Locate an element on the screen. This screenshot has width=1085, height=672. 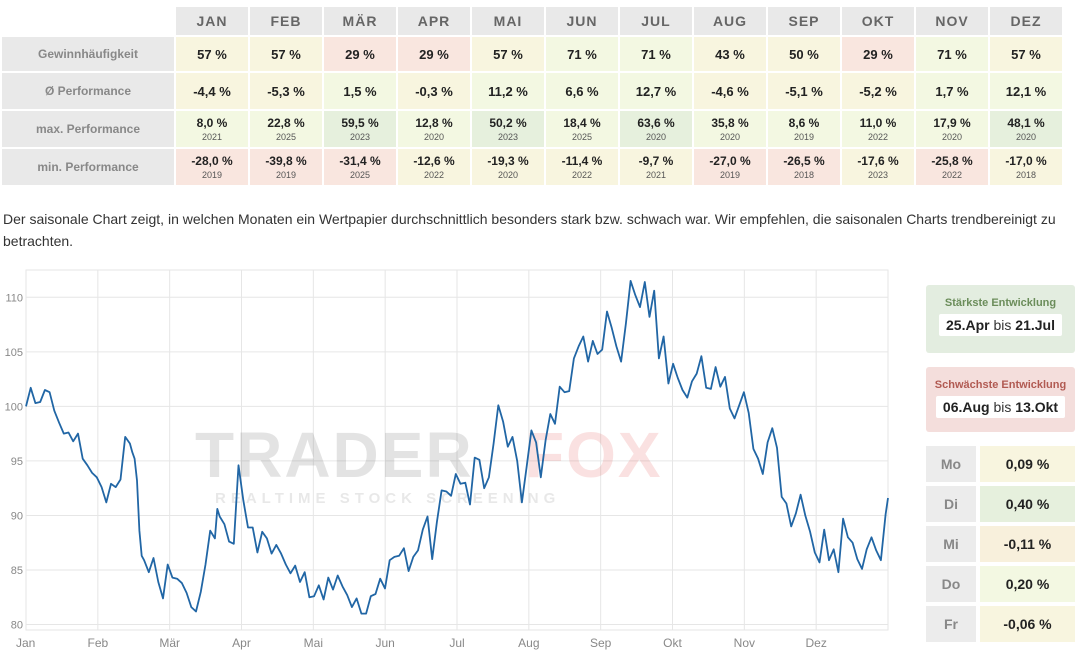
max-cell: 63,6 % 2020 is located at coordinates (656, 129).